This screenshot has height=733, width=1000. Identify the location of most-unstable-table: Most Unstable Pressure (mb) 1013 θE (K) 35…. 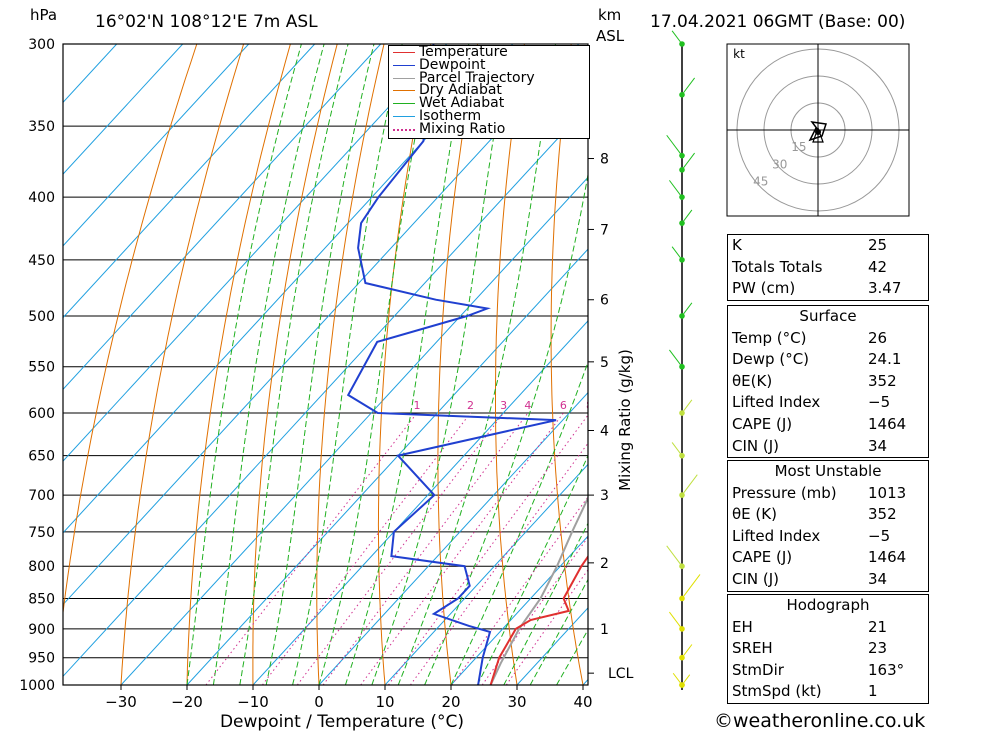
(828, 526).